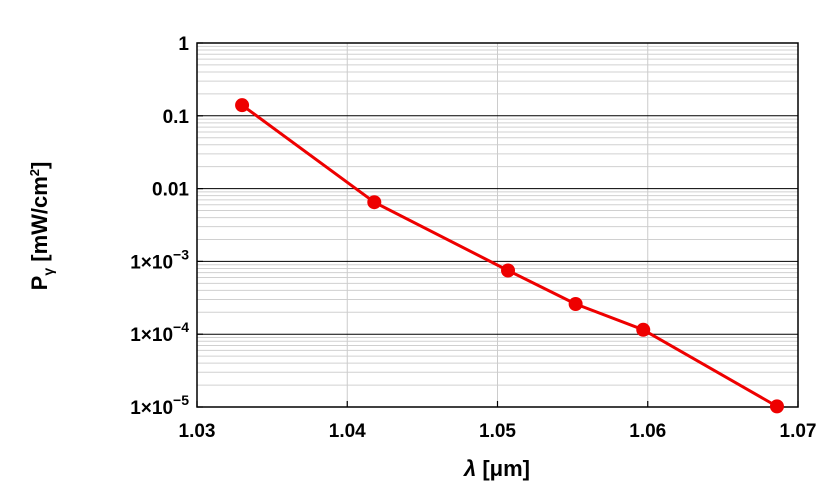  I want to click on y-tick-label: 1×10⁻⁵, so click(159, 405).